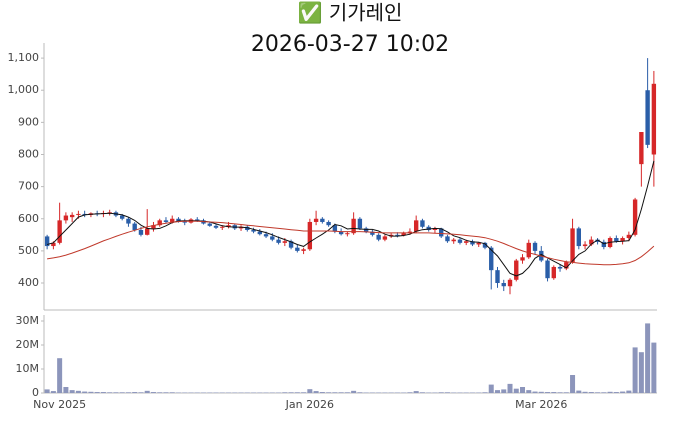 This screenshot has height=438, width=700. Describe the element at coordinates (541, 404) in the screenshot. I see `x-tick-label: Mar 2026` at that location.